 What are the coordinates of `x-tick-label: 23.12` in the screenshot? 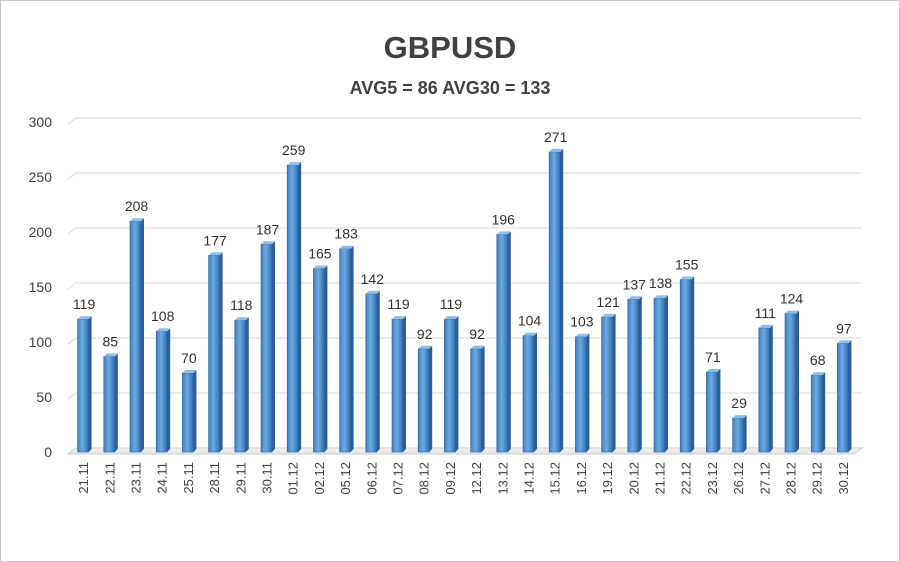 It's located at (712, 478).